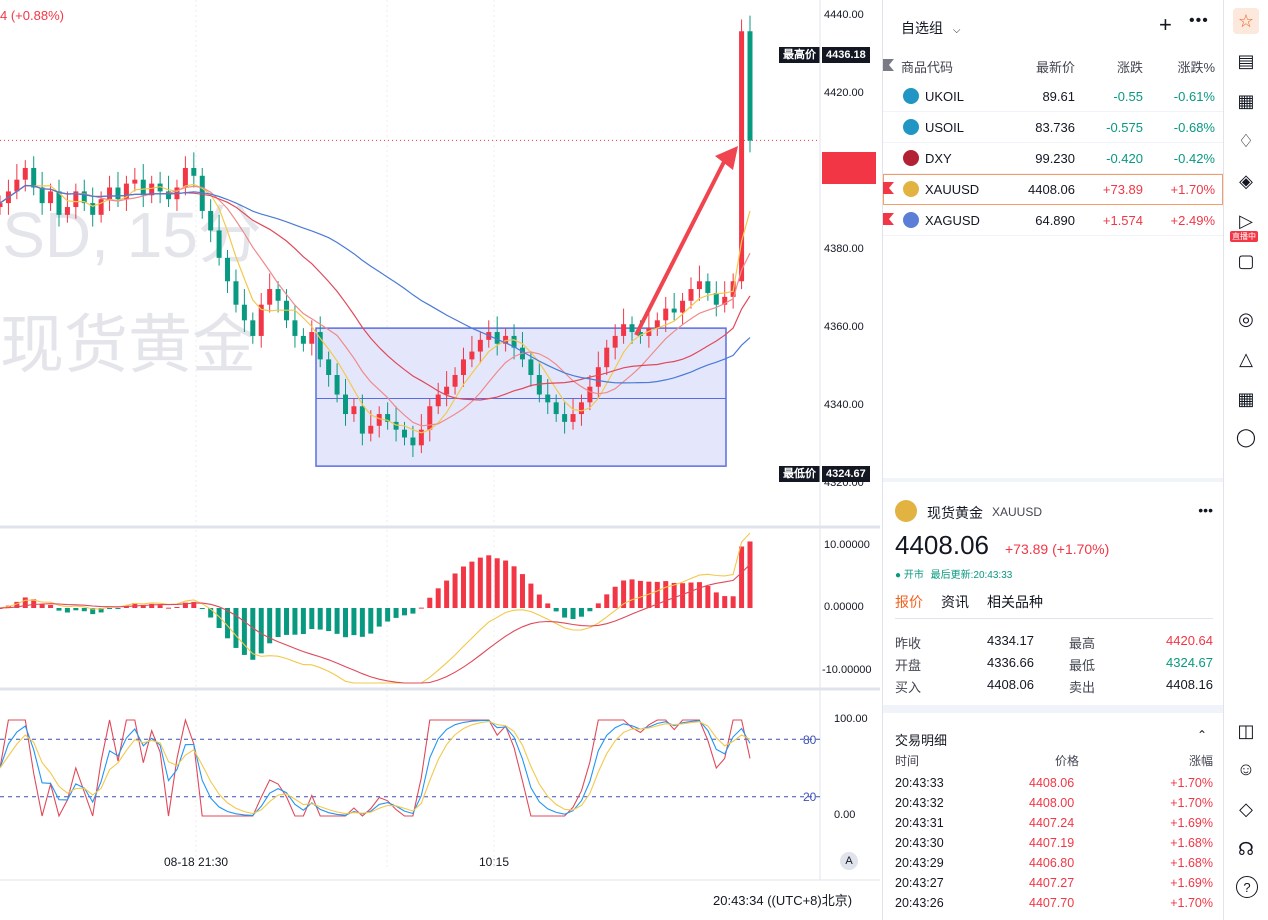  What do you see at coordinates (945, 127) in the screenshot?
I see `watchlist-symbol: USOIL` at bounding box center [945, 127].